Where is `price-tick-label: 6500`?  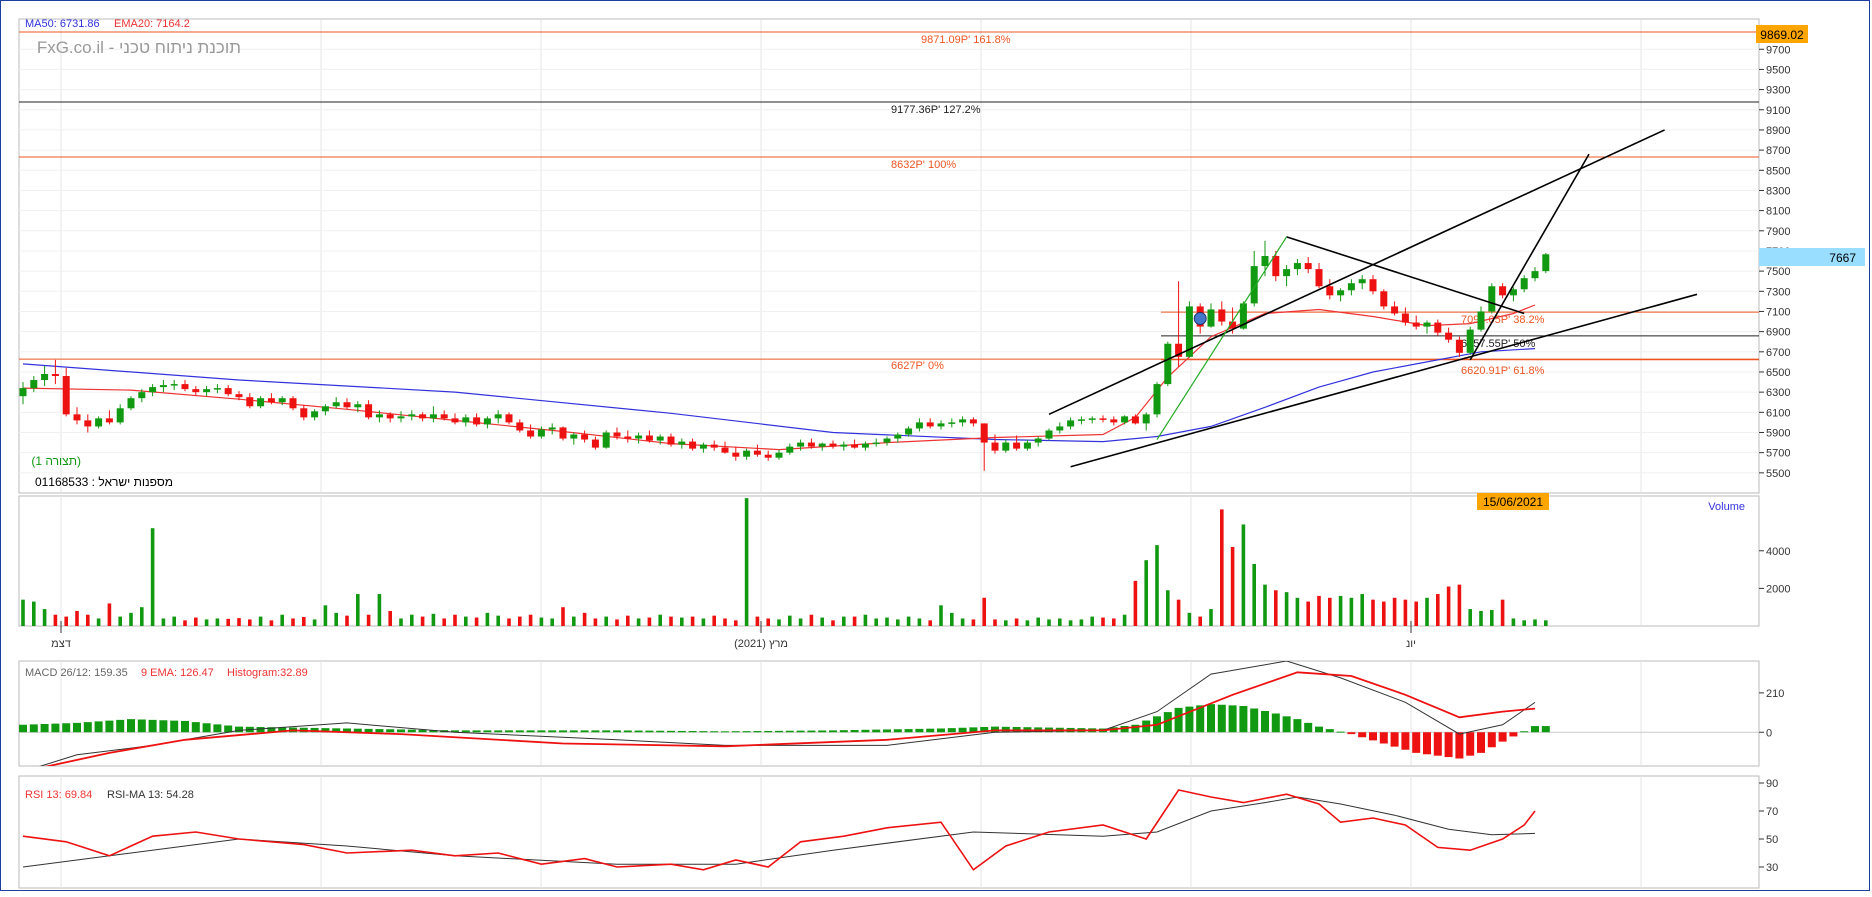
price-tick-label: 6500 is located at coordinates (1778, 373).